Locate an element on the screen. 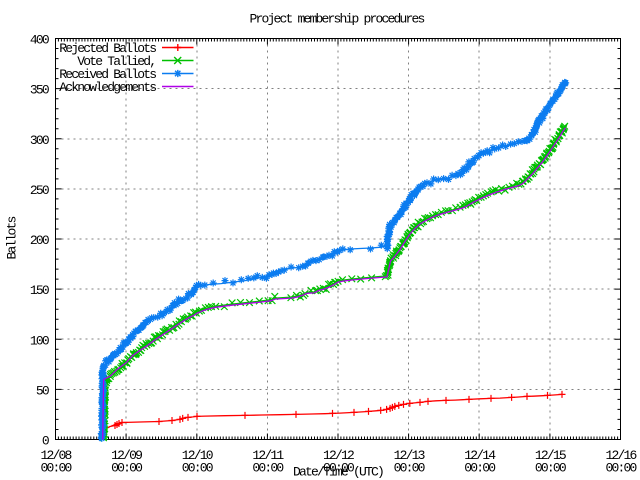 The height and width of the screenshot is (480, 640). svg-text: 12/10 is located at coordinates (197, 455).